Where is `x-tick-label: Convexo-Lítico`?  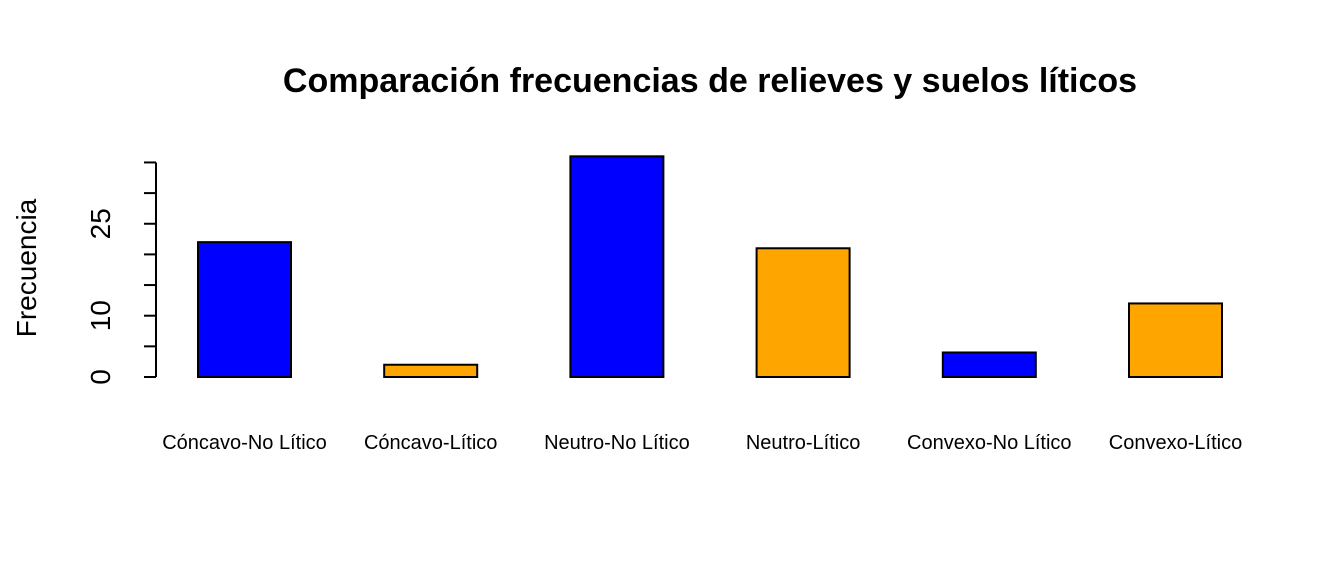 x-tick-label: Convexo-Lítico is located at coordinates (1175, 443).